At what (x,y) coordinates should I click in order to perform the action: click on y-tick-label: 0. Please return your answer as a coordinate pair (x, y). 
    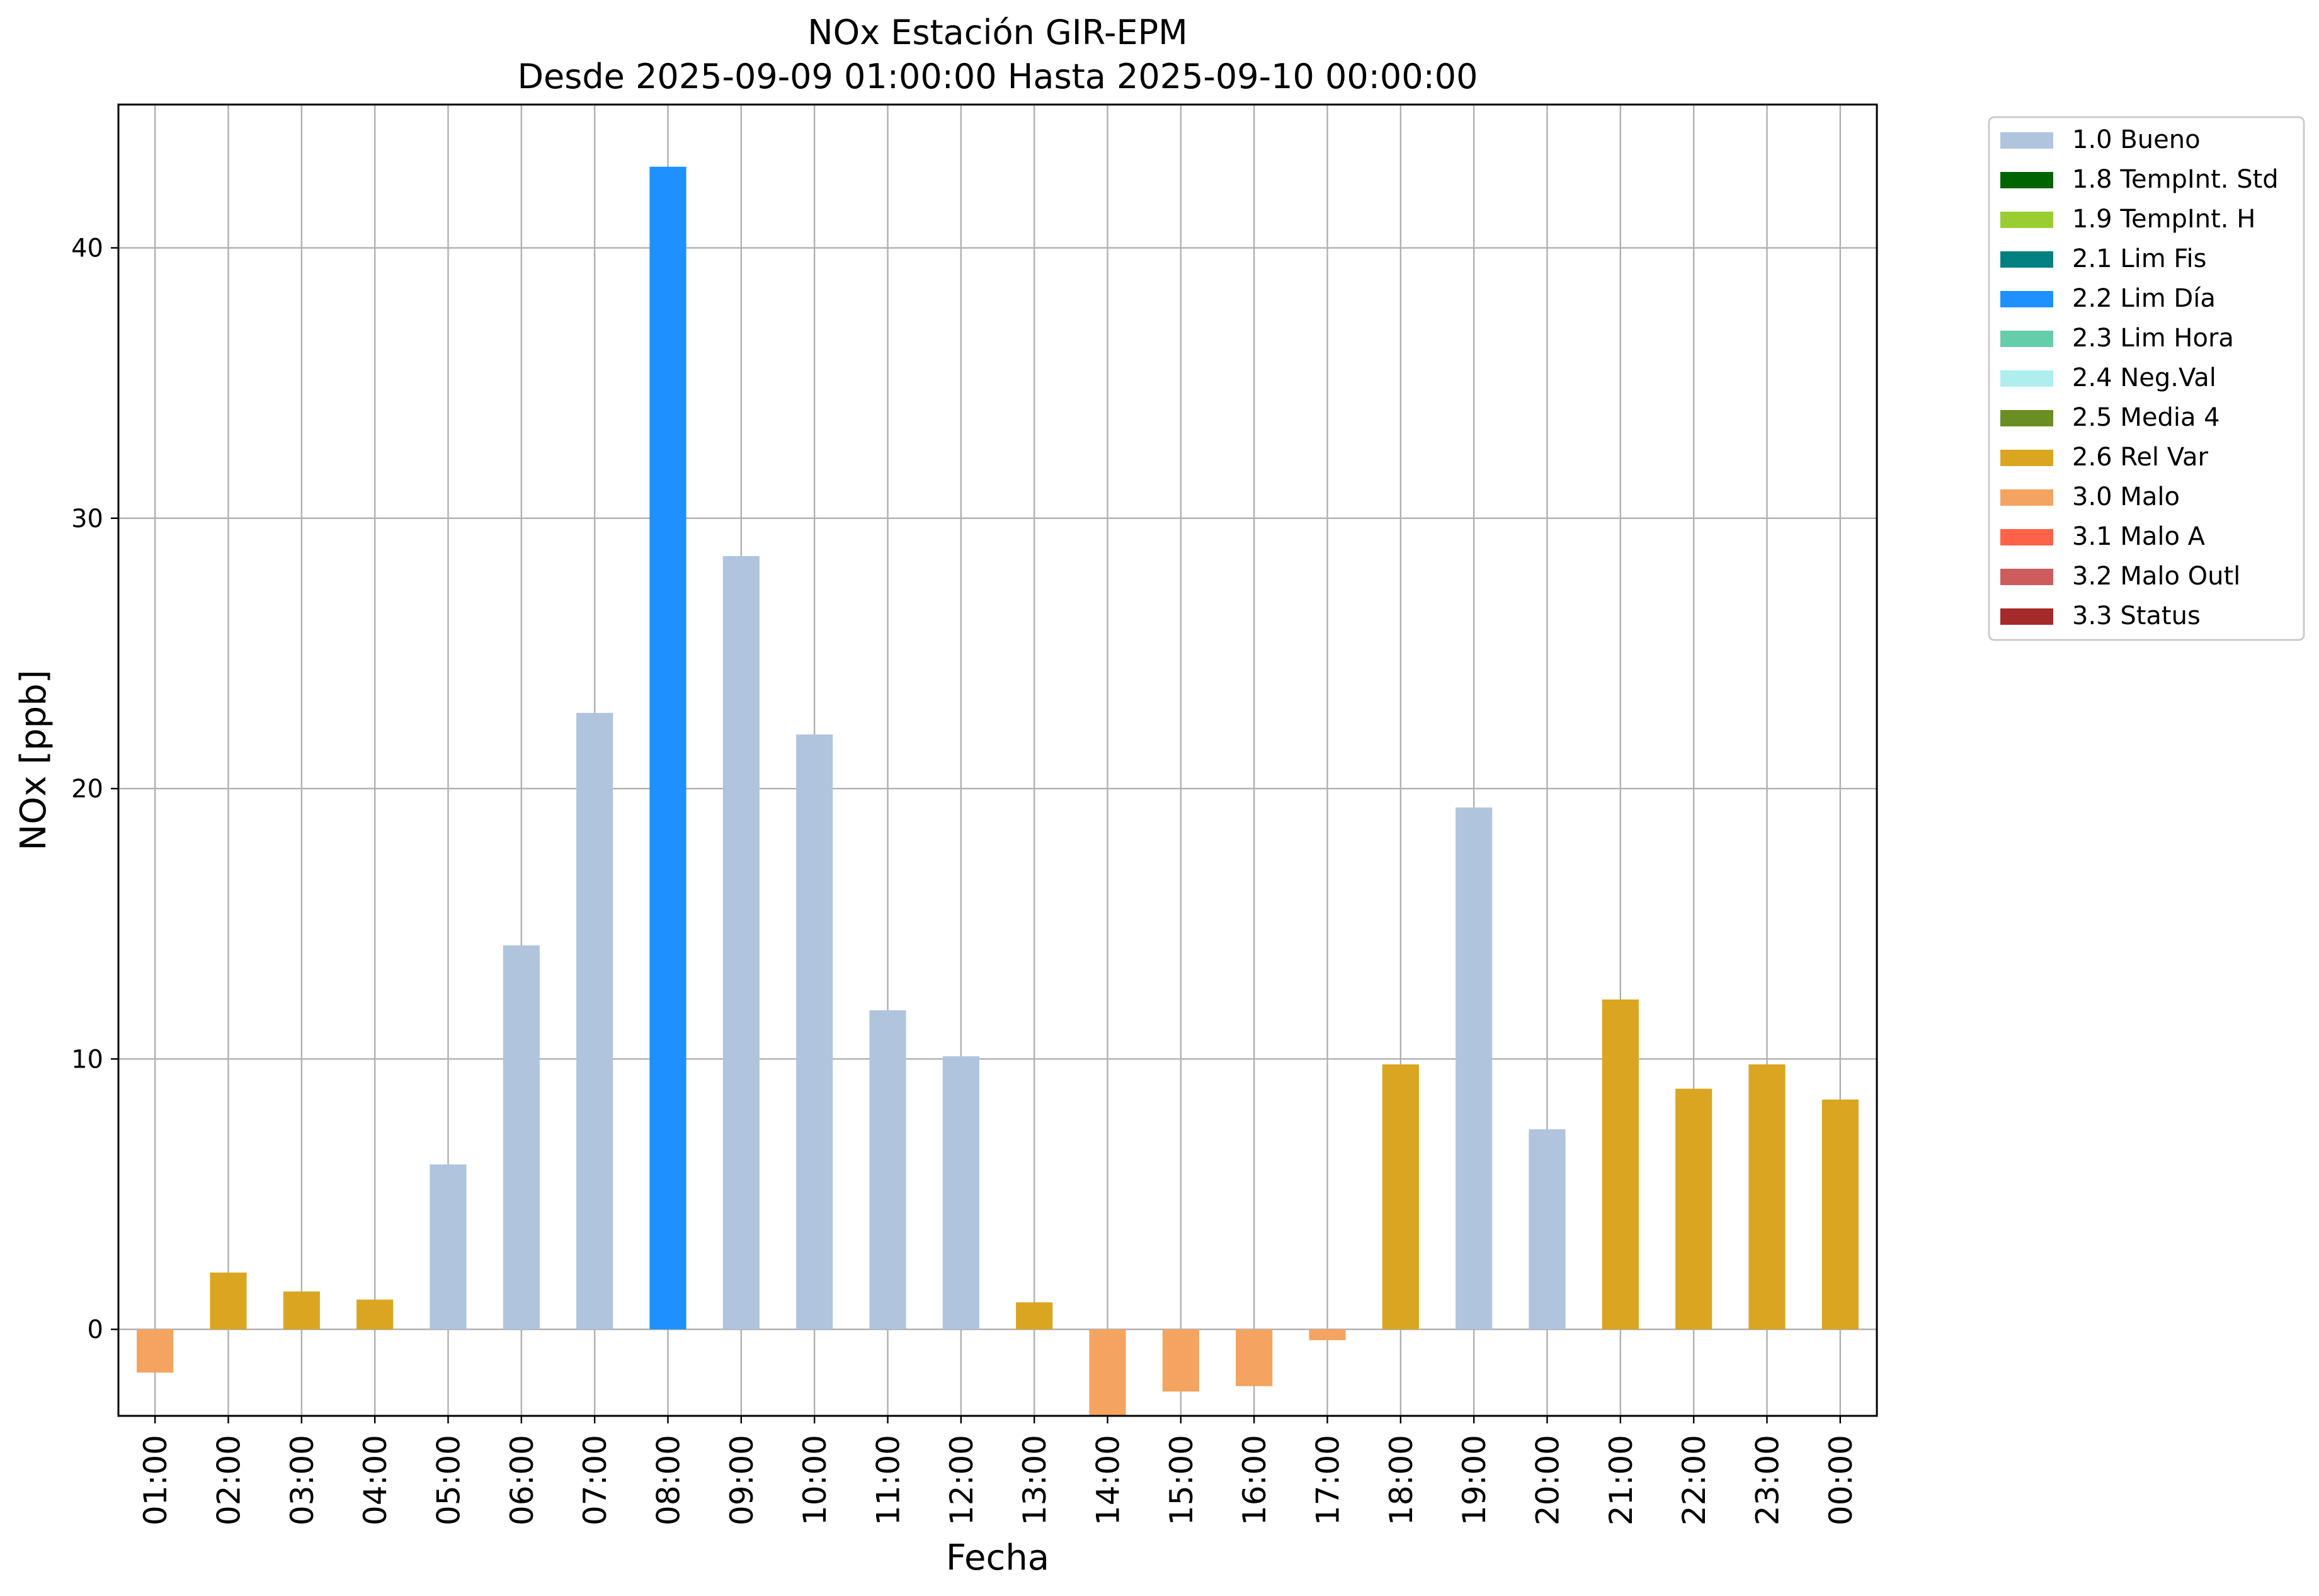
    Looking at the image, I should click on (95, 1330).